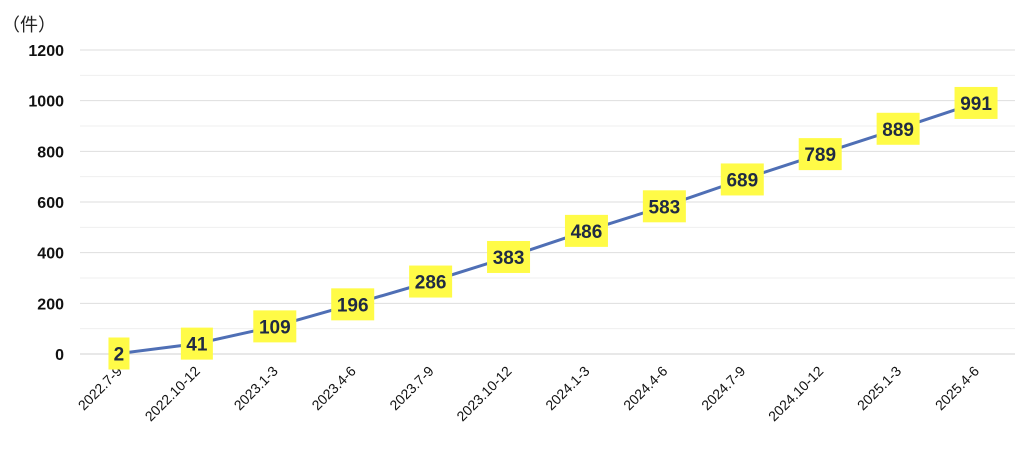 The image size is (1024, 459). I want to click on x-tick-label: 2024.4-6, so click(645, 388).